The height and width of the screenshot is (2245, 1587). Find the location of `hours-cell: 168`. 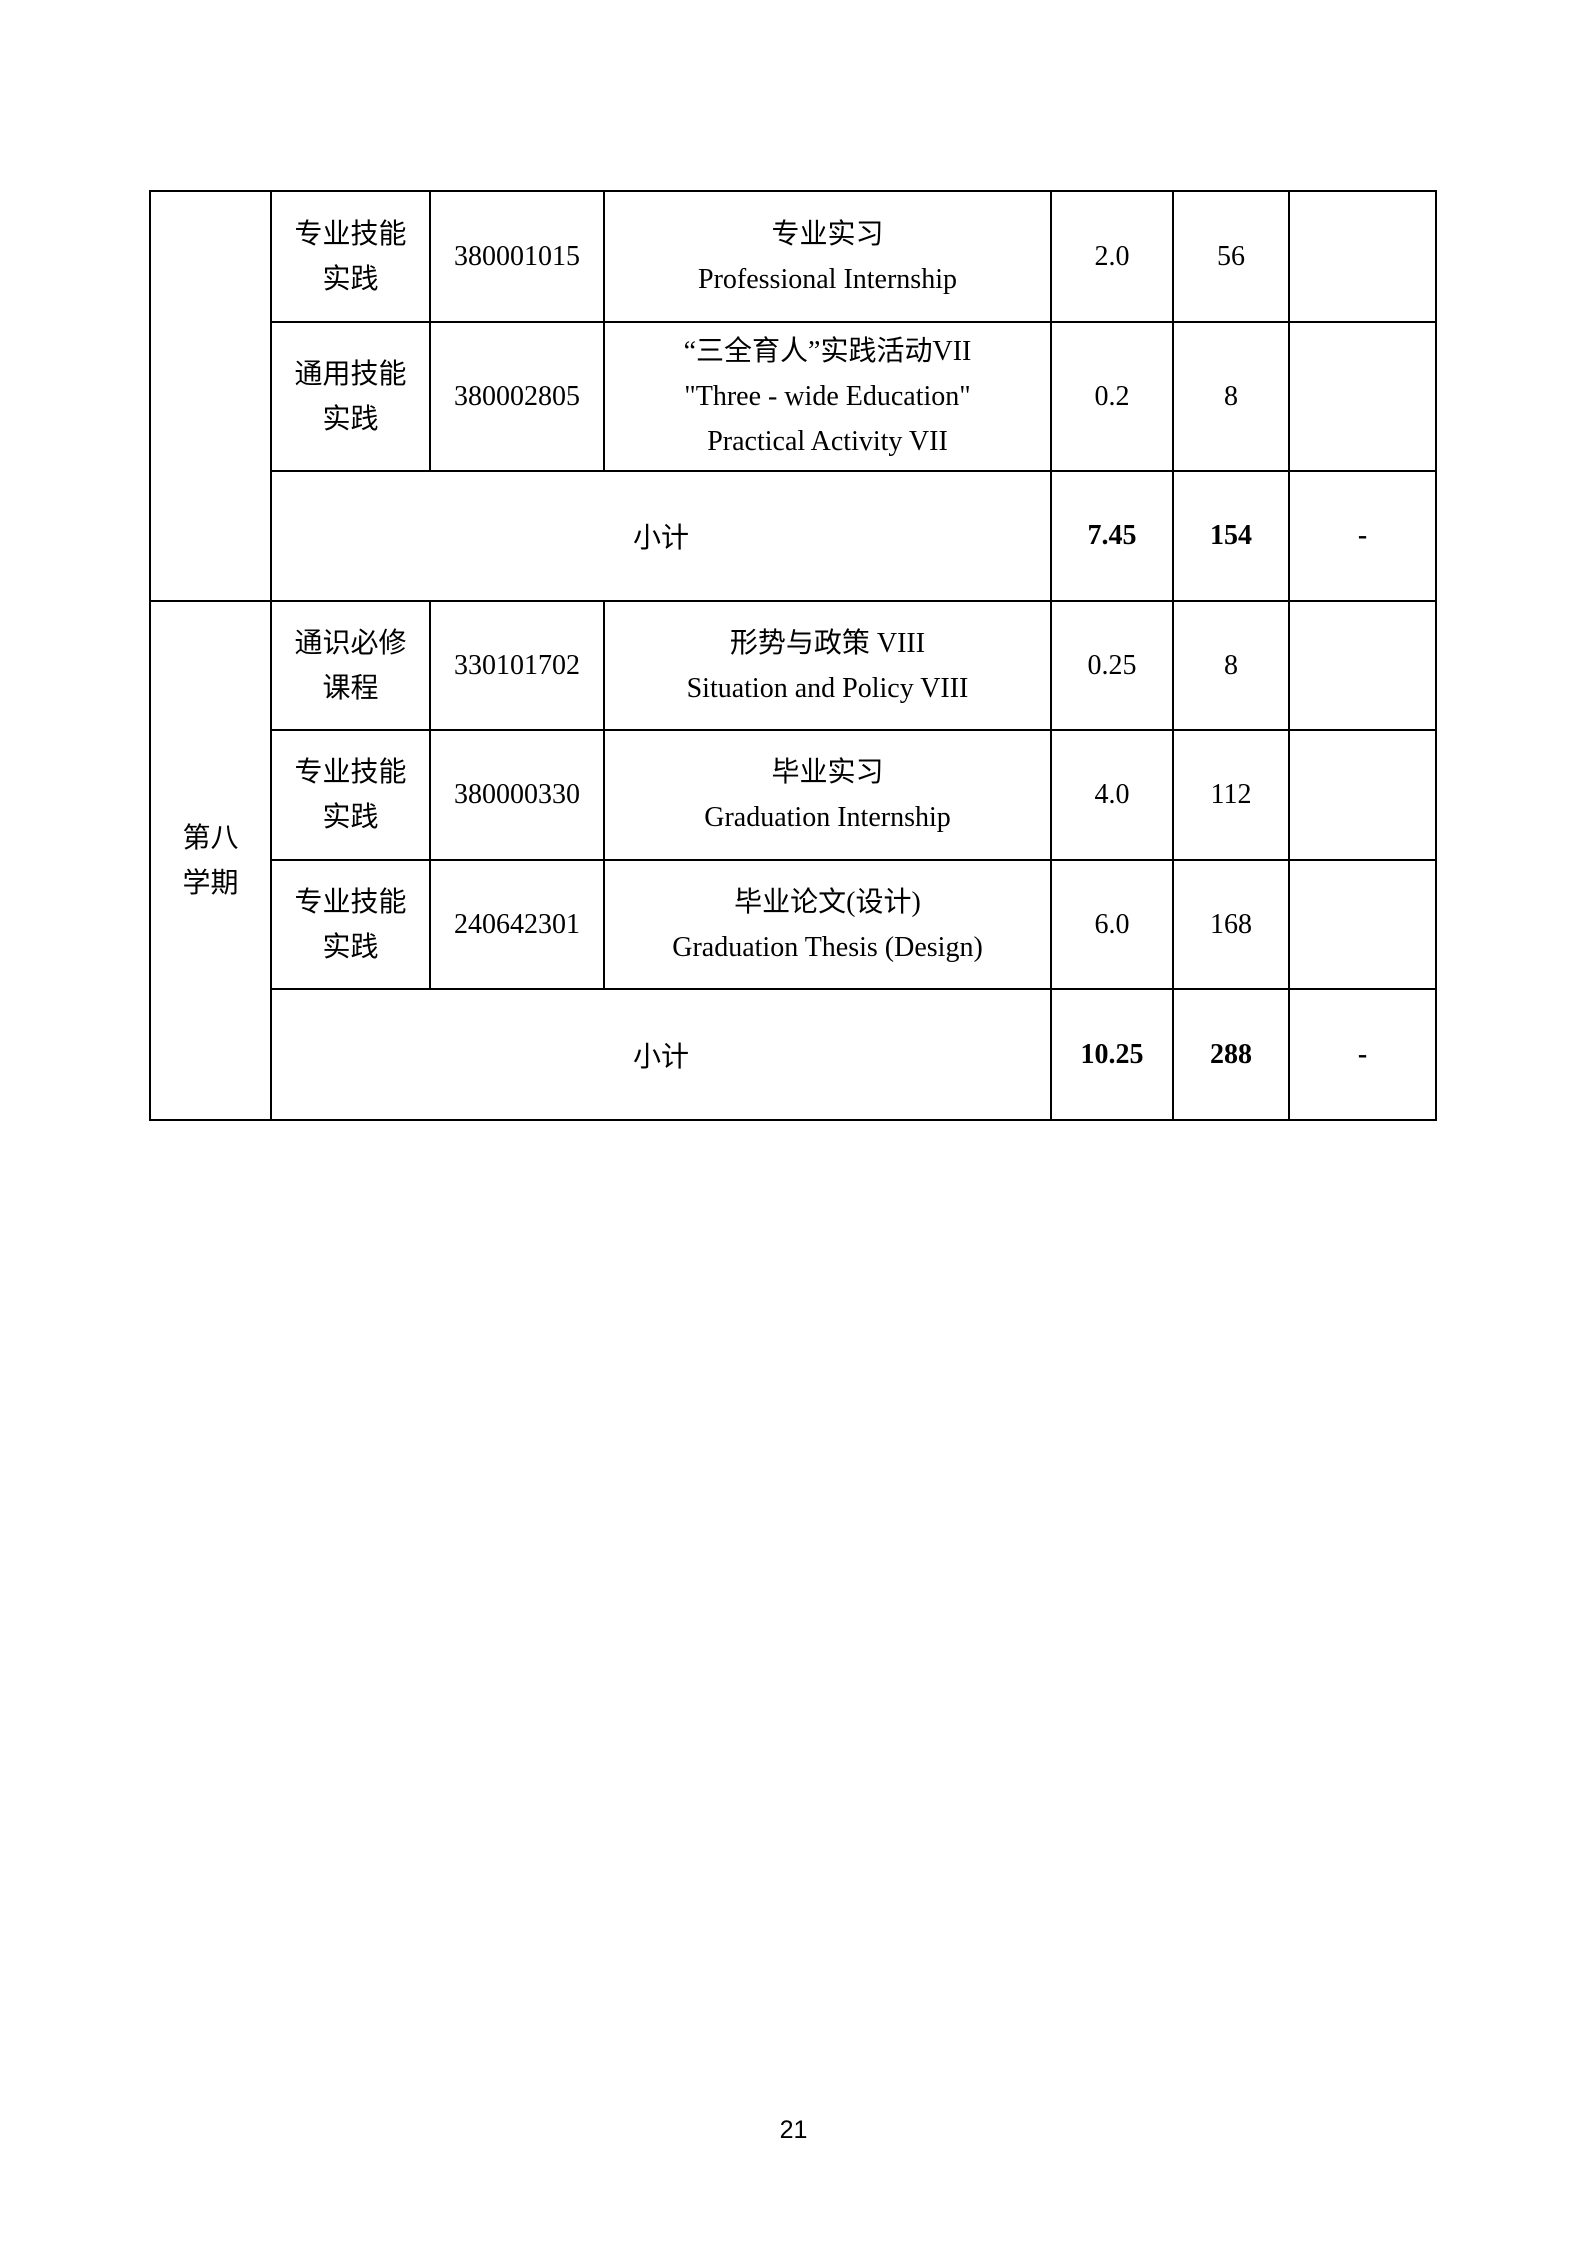

hours-cell: 168 is located at coordinates (1231, 924).